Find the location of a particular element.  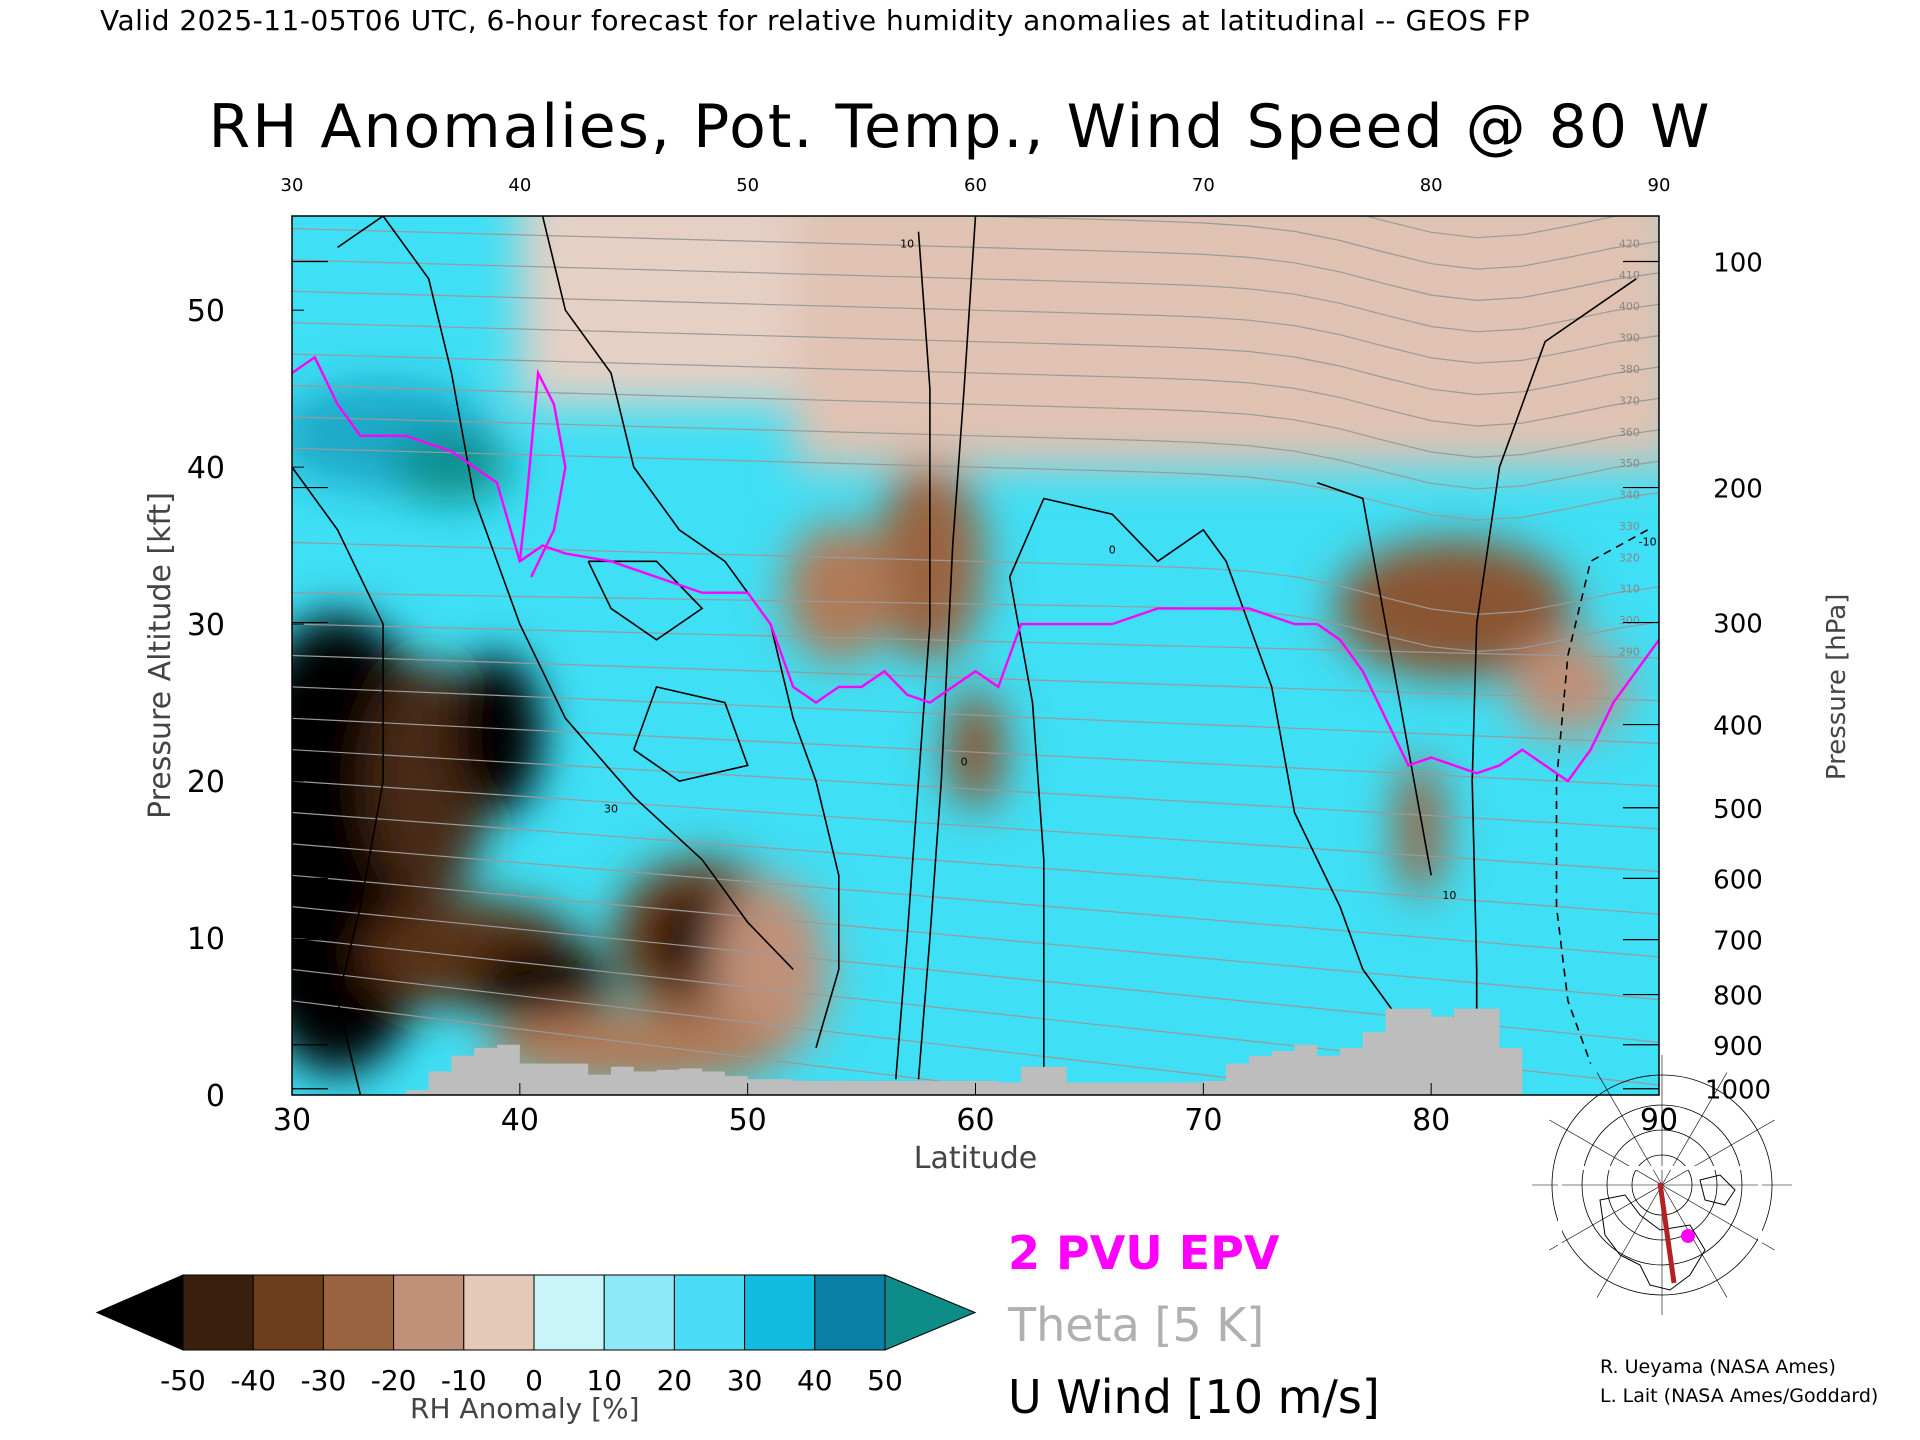

theta-label: 410 is located at coordinates (1629, 275).